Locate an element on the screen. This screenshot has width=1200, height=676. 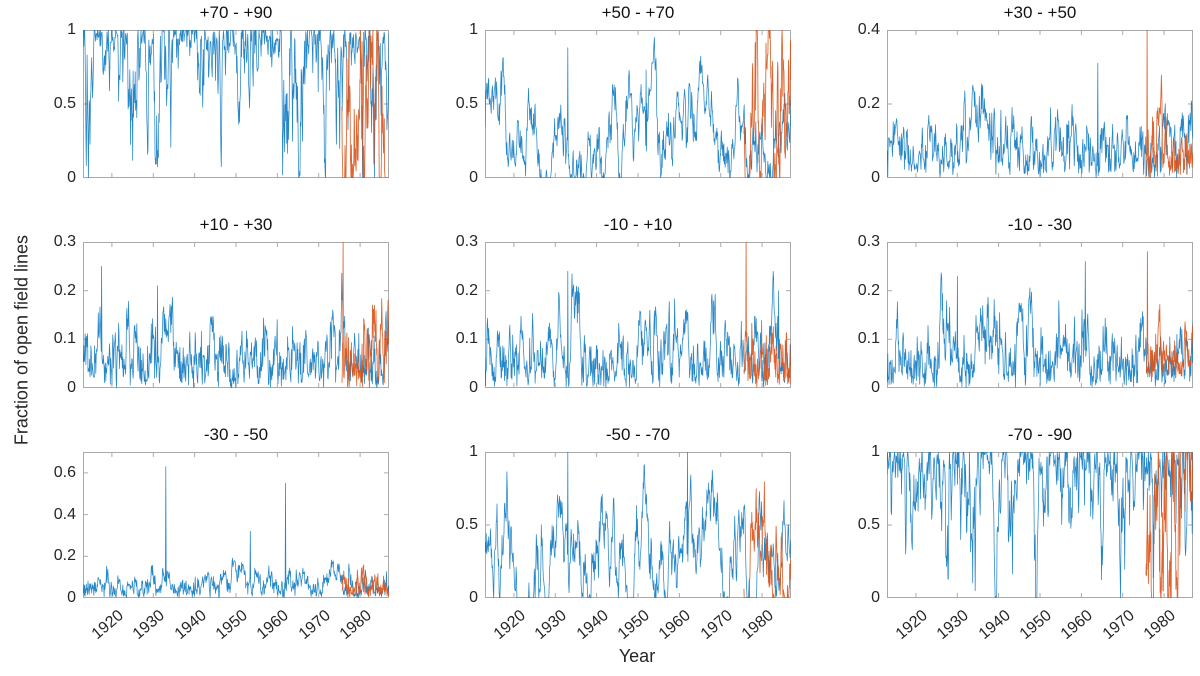
subplot-title: +70 - +90 is located at coordinates (236, 12).